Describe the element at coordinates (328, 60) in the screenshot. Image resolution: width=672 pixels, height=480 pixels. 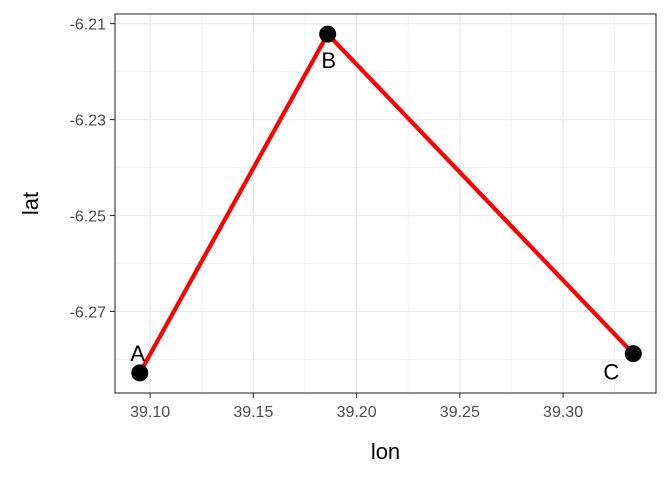
I see `point-label-b: B` at that location.